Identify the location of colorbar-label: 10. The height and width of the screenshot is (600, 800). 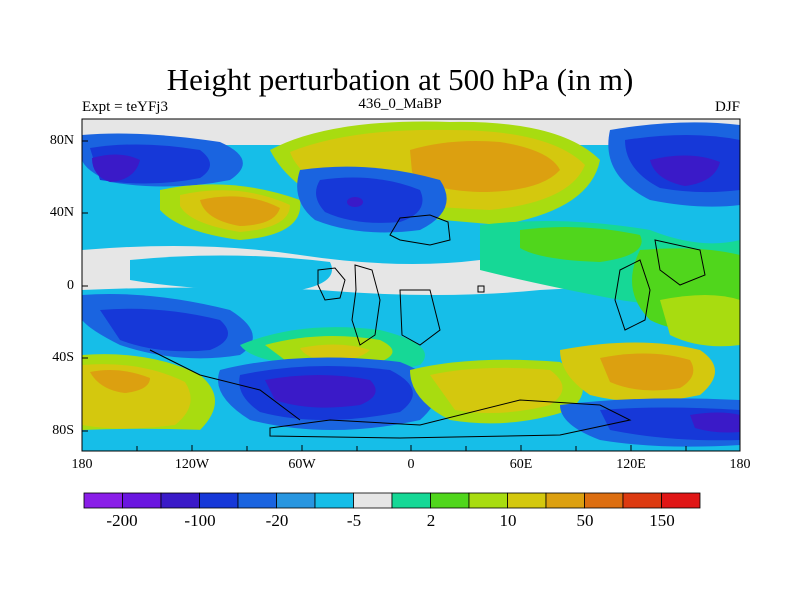
(508, 520).